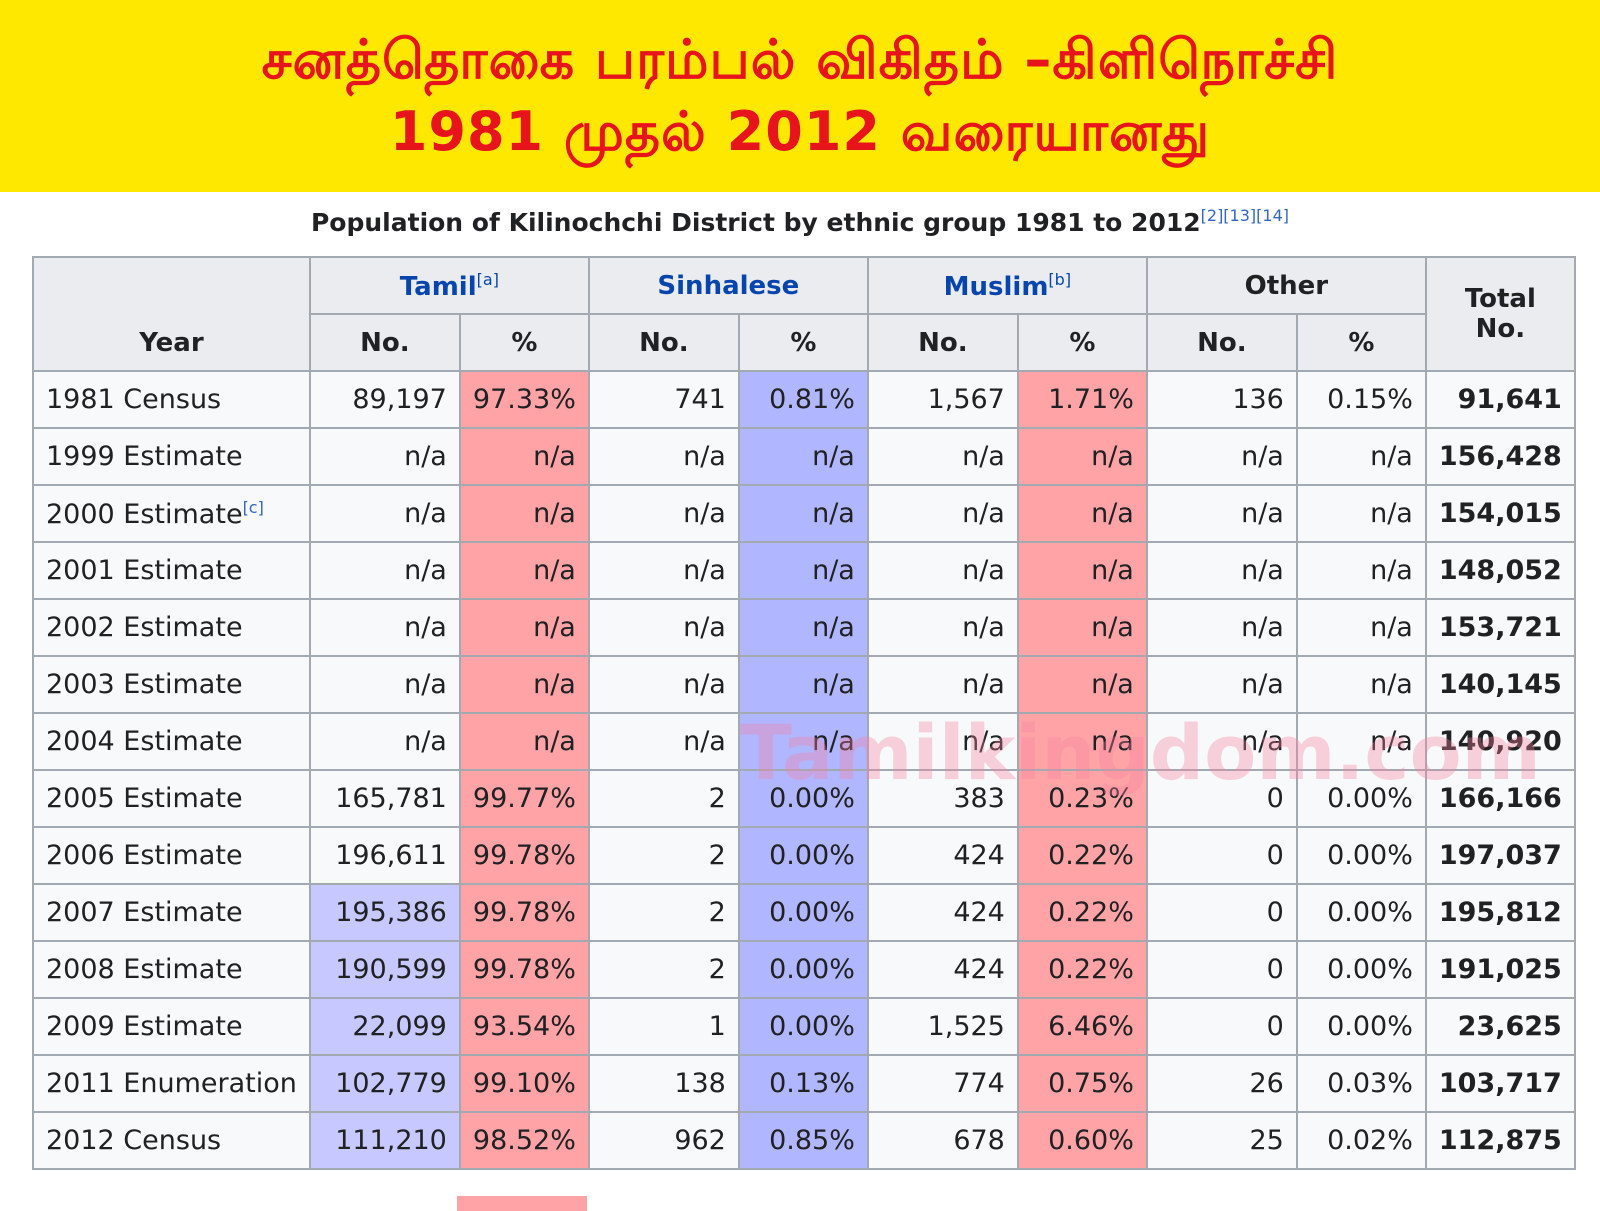  I want to click on cell-oth-no: 26, so click(1221, 1083).